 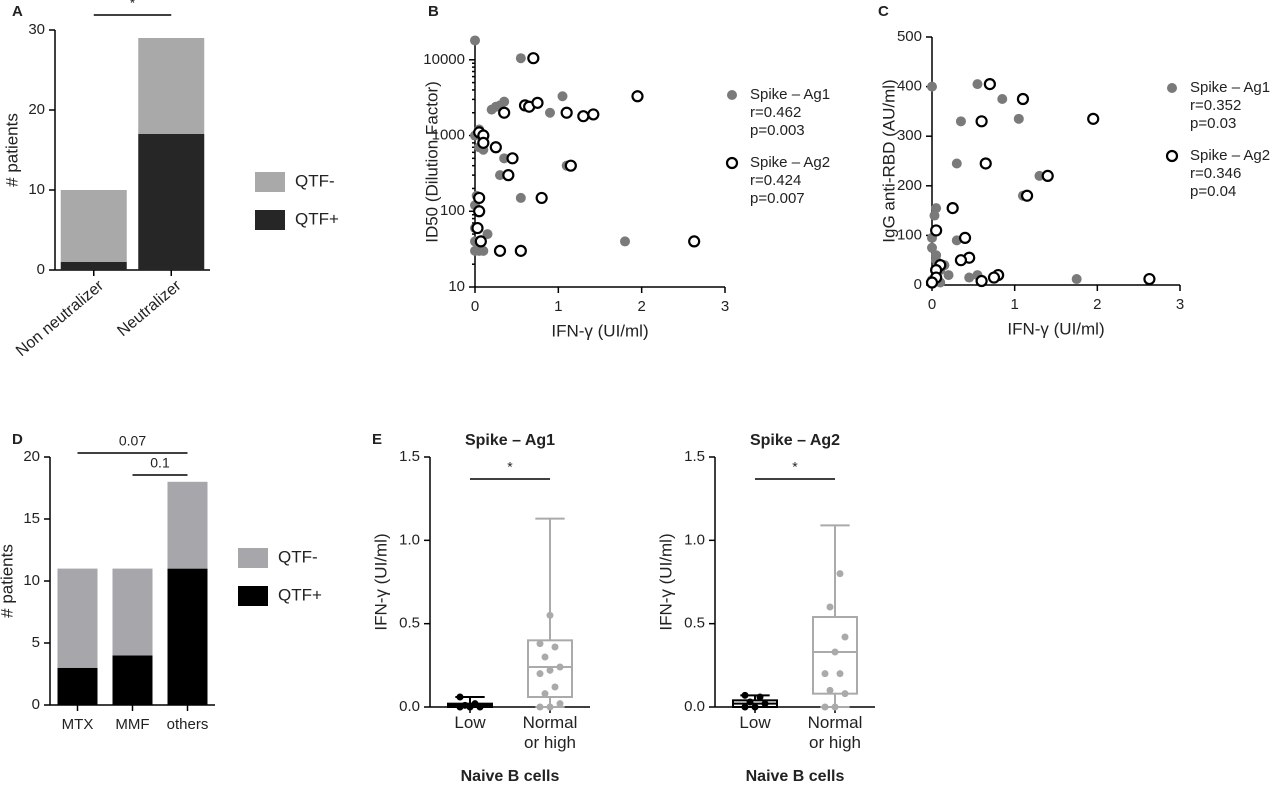 What do you see at coordinates (31, 518) in the screenshot?
I see `y-tick-label: 15` at bounding box center [31, 518].